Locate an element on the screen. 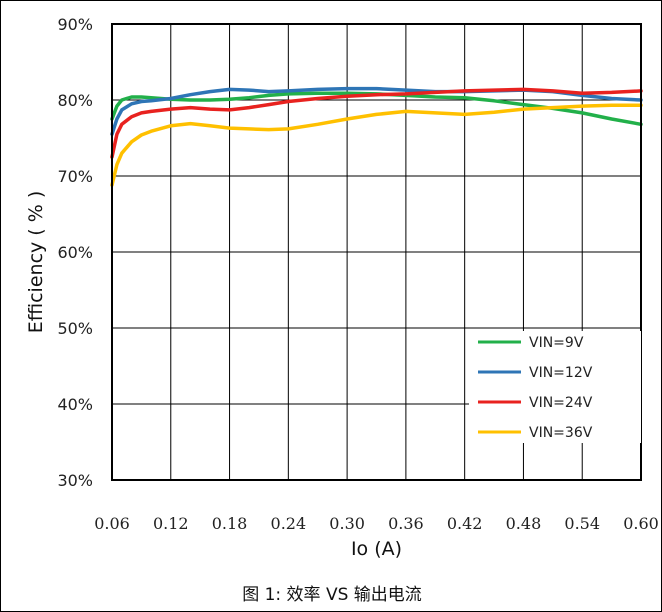 The height and width of the screenshot is (612, 662). legend-box is located at coordinates (555, 387).